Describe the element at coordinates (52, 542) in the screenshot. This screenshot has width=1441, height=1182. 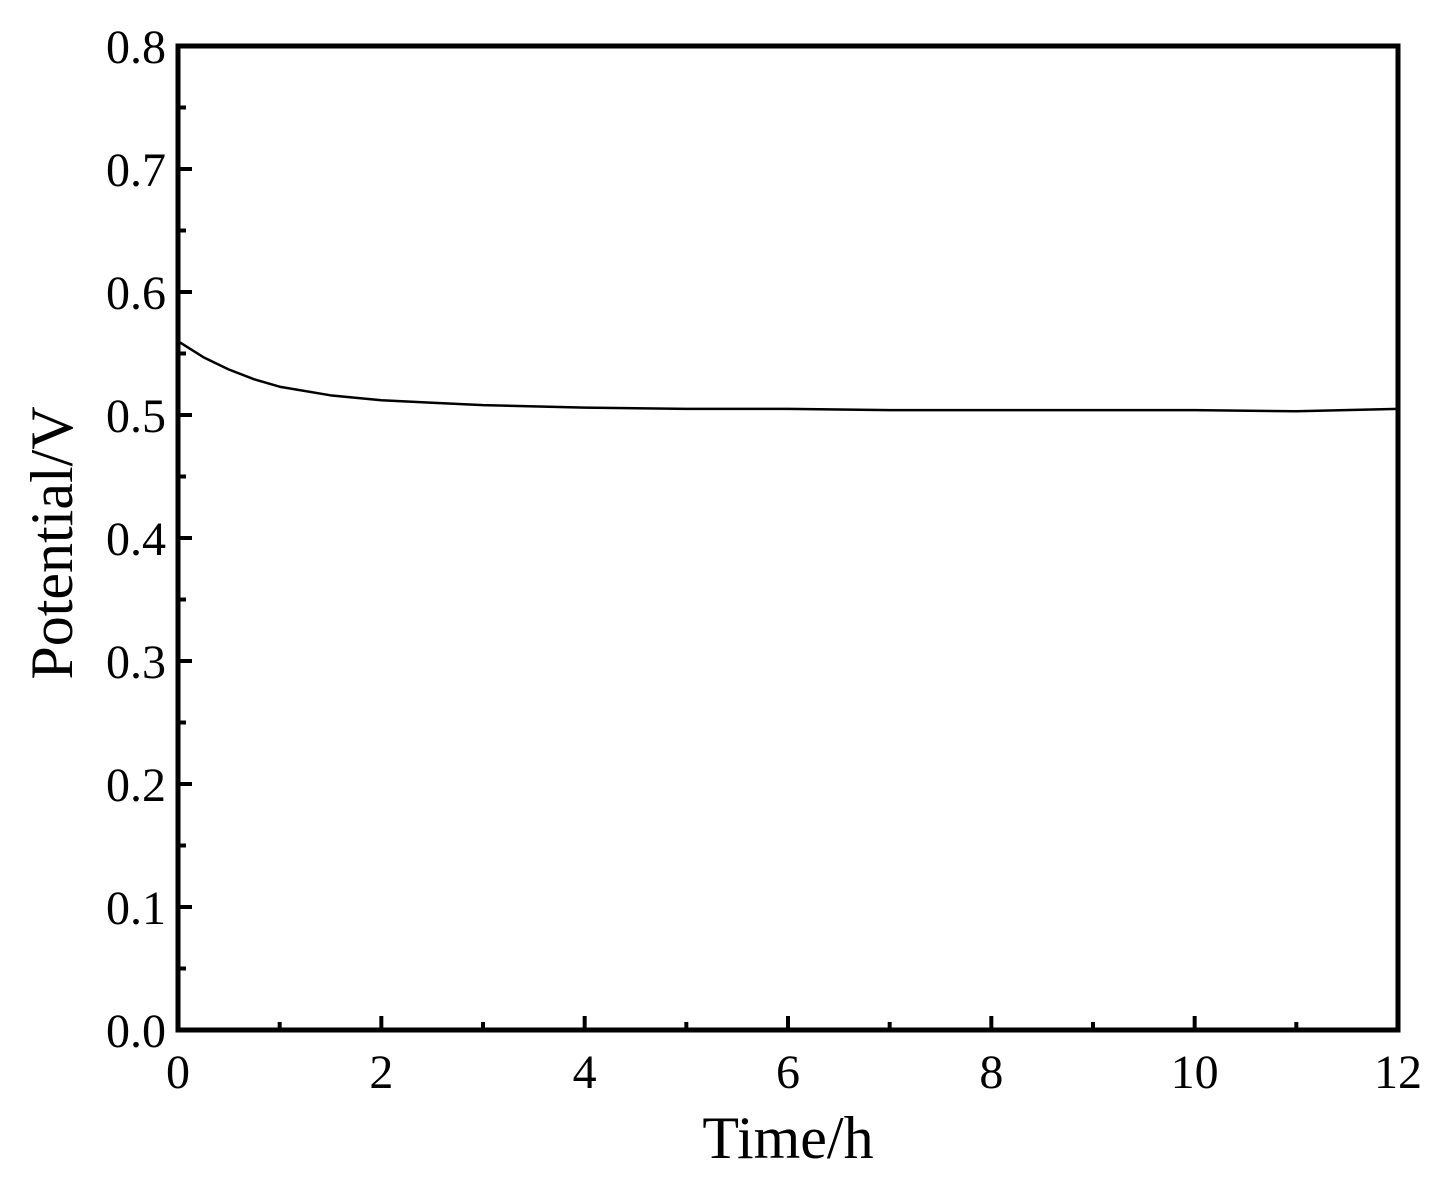
I see `y-axis-title: Potential/V` at that location.